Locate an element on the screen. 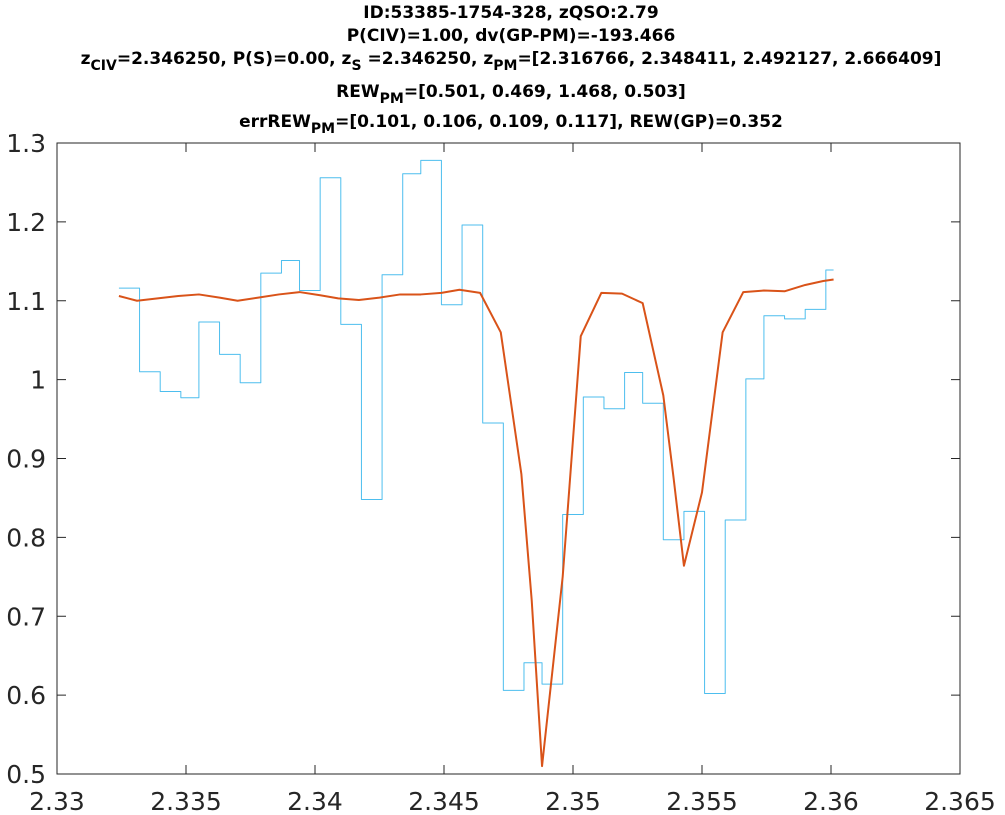 This screenshot has height=815, width=1005. title-line-2: P(CIV)=1.00, dv(GP-PM)=-193.466 is located at coordinates (511, 36).